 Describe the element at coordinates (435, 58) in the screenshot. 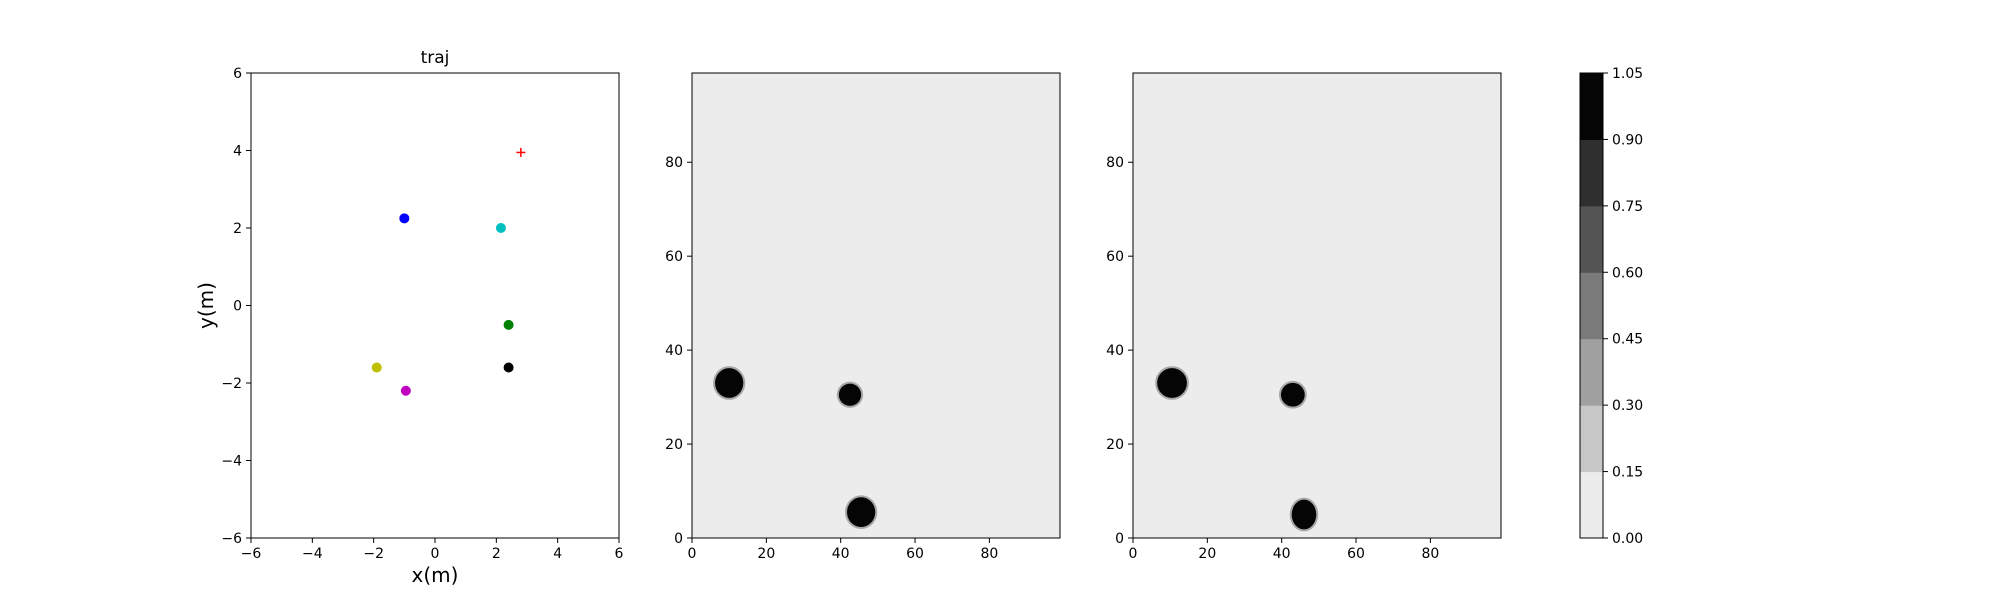

I see `traj-title: traj` at that location.